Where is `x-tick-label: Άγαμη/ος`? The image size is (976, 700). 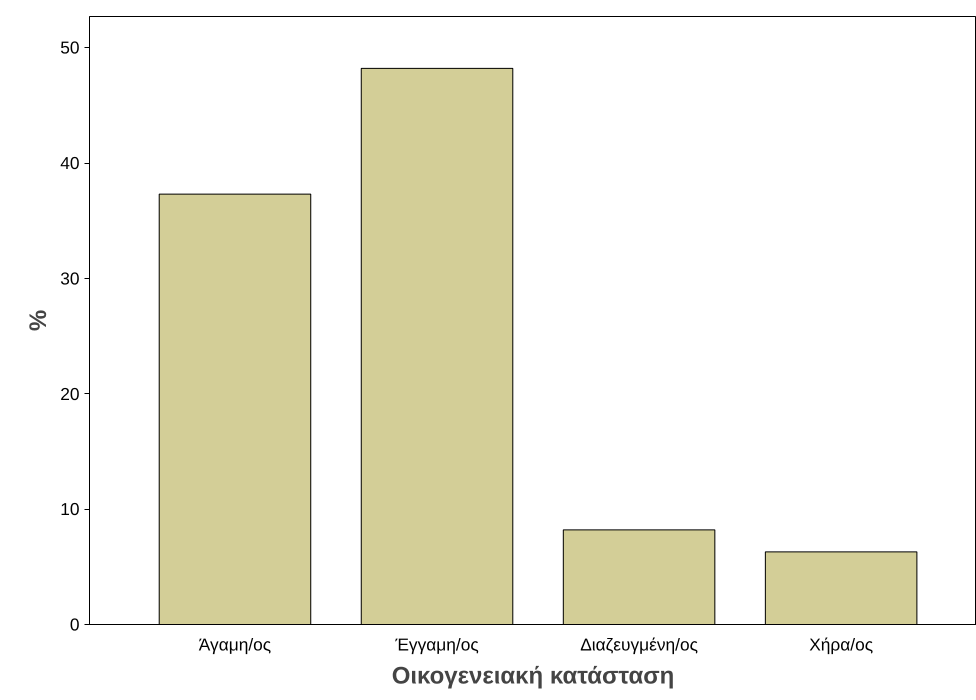
x-tick-label: Άγαμη/ος is located at coordinates (235, 644).